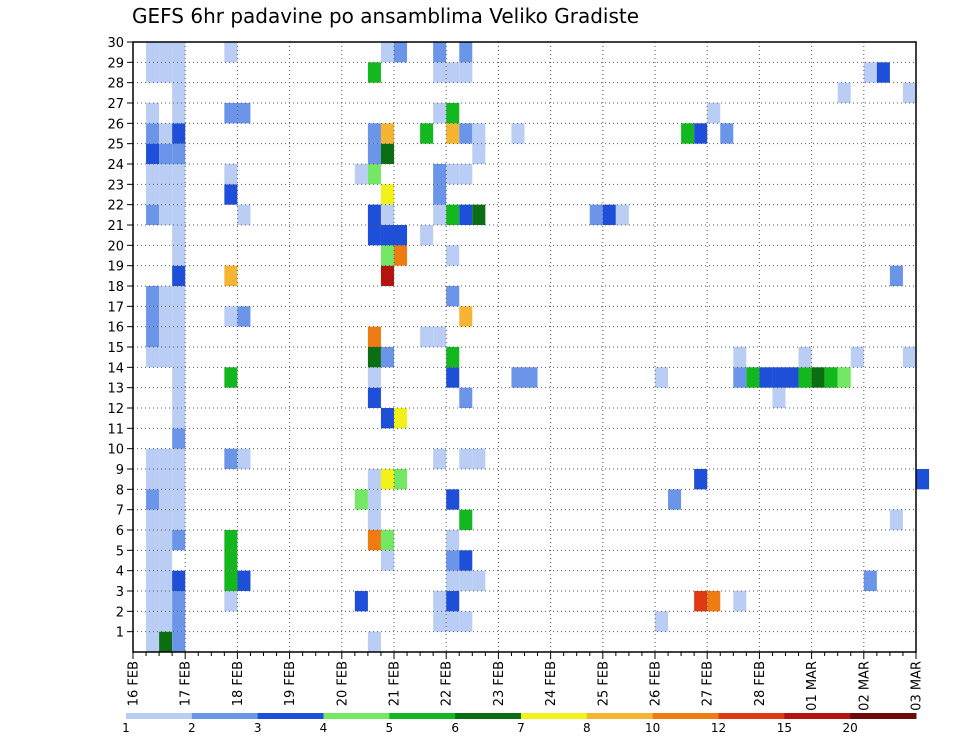 This screenshot has width=960, height=742. What do you see at coordinates (587, 728) in the screenshot?
I see `colorbar-label: 8` at bounding box center [587, 728].